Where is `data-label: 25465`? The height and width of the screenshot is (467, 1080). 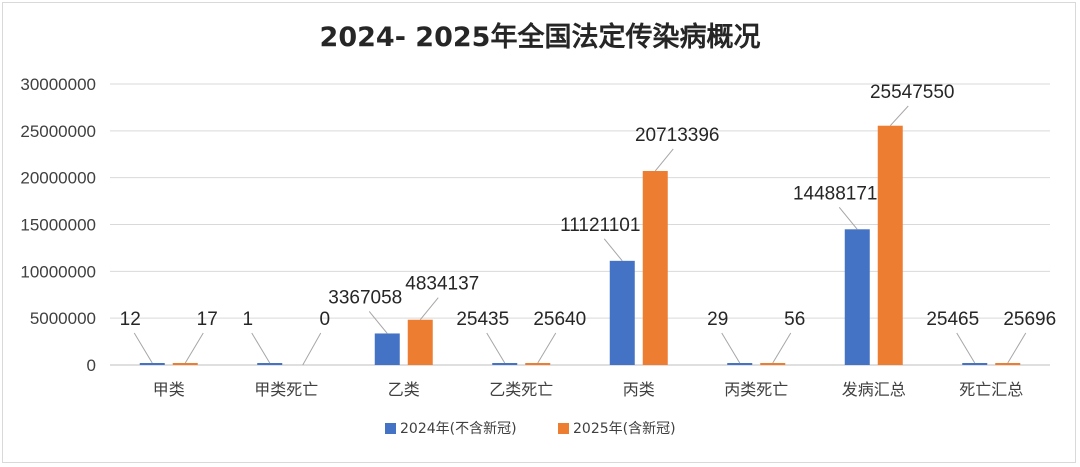 data-label: 25465 is located at coordinates (952, 319).